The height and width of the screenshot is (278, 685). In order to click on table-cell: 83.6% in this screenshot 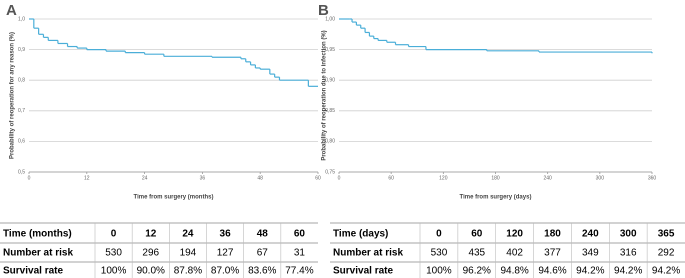, I will do `click(262, 271)`.